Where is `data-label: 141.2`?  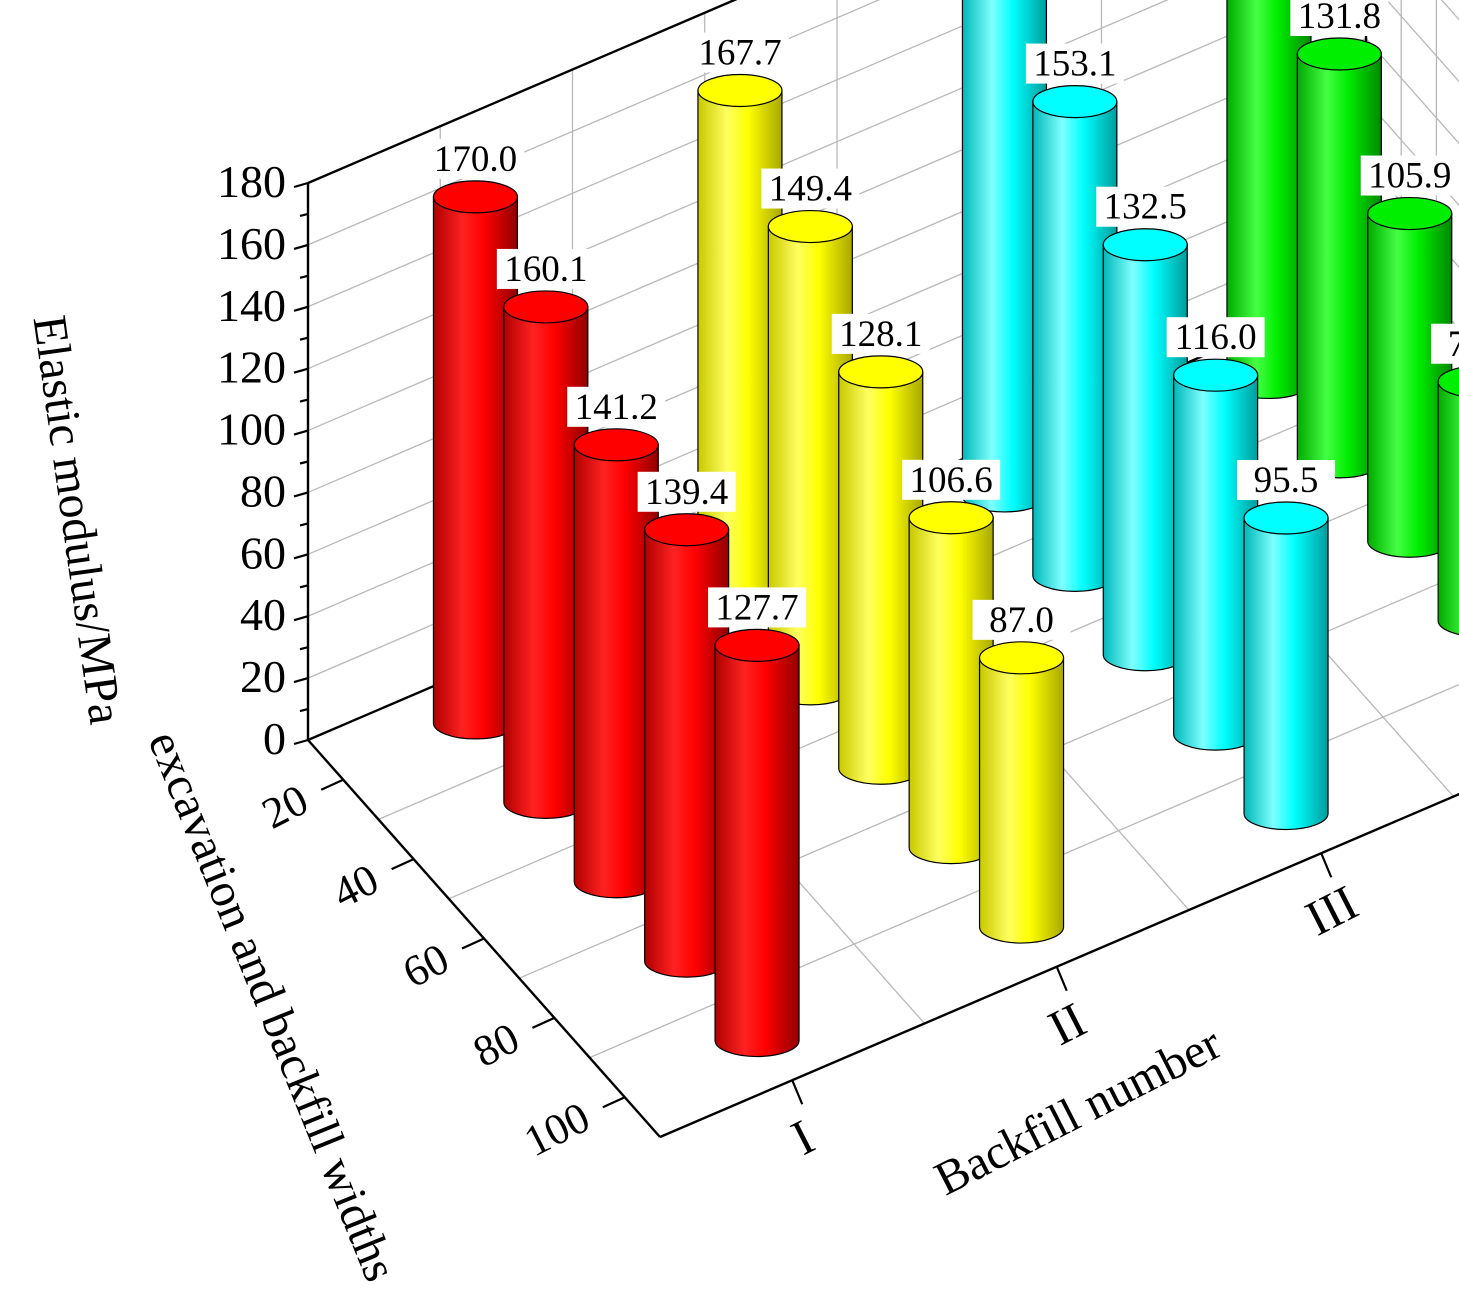
data-label: 141.2 is located at coordinates (616, 407).